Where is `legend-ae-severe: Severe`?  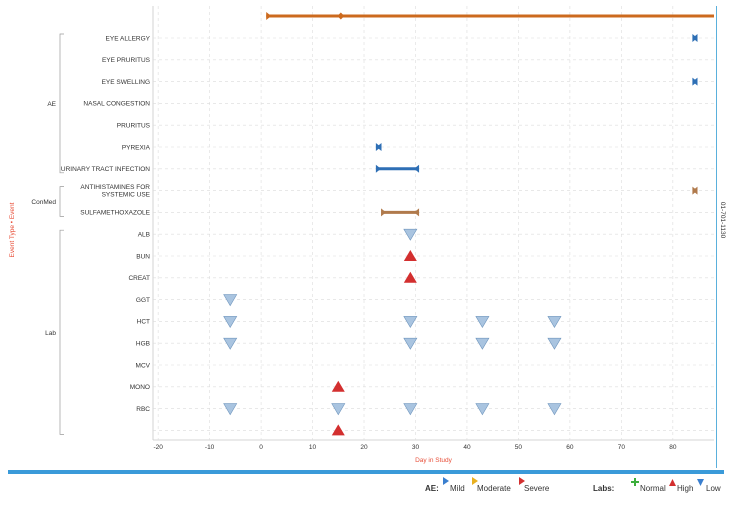
legend-ae-severe: Severe is located at coordinates (537, 488).